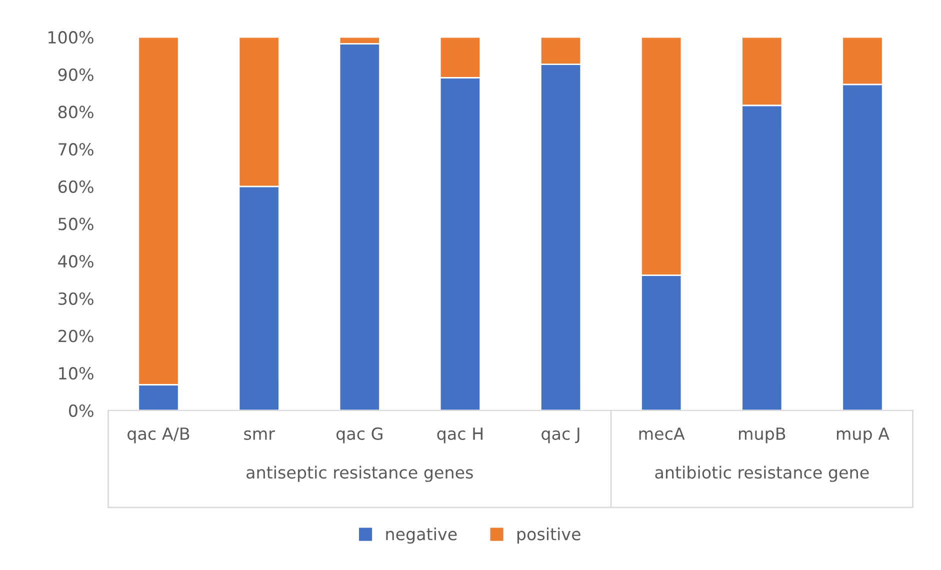 The height and width of the screenshot is (570, 941). What do you see at coordinates (76, 224) in the screenshot?
I see `y-tick-label: 50%` at bounding box center [76, 224].